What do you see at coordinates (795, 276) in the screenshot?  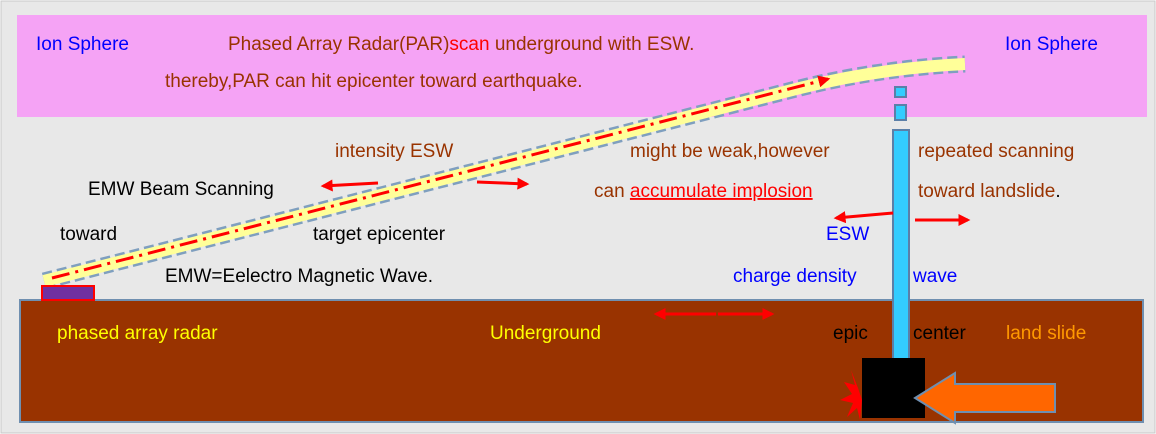 I see `label: charge density` at bounding box center [795, 276].